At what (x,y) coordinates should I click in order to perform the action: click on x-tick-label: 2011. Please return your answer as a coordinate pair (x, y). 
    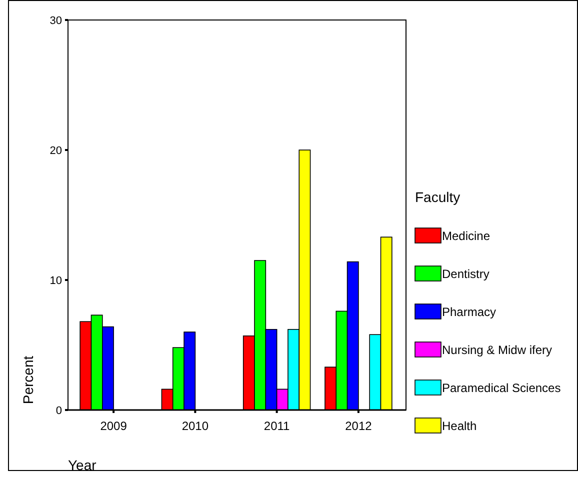
    Looking at the image, I should click on (277, 426).